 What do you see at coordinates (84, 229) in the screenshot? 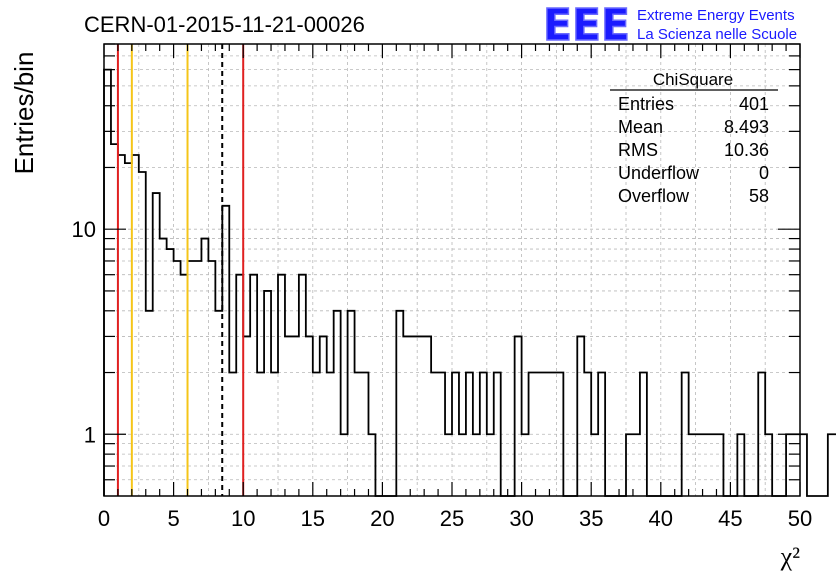
I see `y-tick-label: 10` at bounding box center [84, 229].